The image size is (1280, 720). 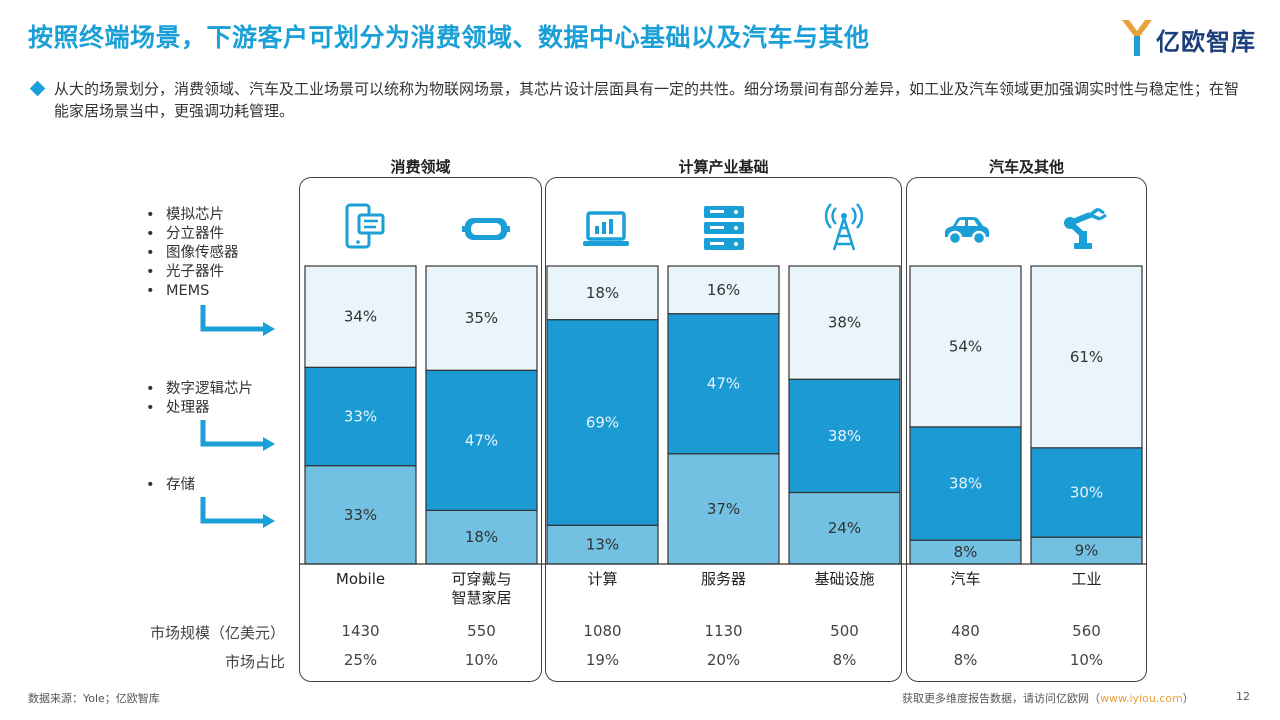 I want to click on footer-link: www.iyiou.com, so click(x=1141, y=698).